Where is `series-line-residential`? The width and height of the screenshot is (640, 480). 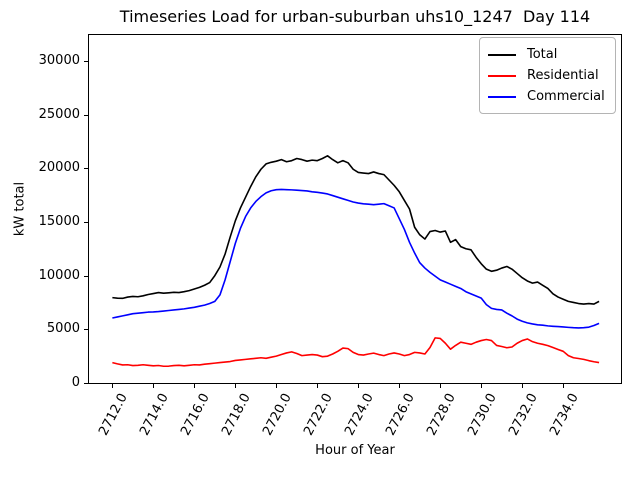
series-line-residential is located at coordinates (356, 352).